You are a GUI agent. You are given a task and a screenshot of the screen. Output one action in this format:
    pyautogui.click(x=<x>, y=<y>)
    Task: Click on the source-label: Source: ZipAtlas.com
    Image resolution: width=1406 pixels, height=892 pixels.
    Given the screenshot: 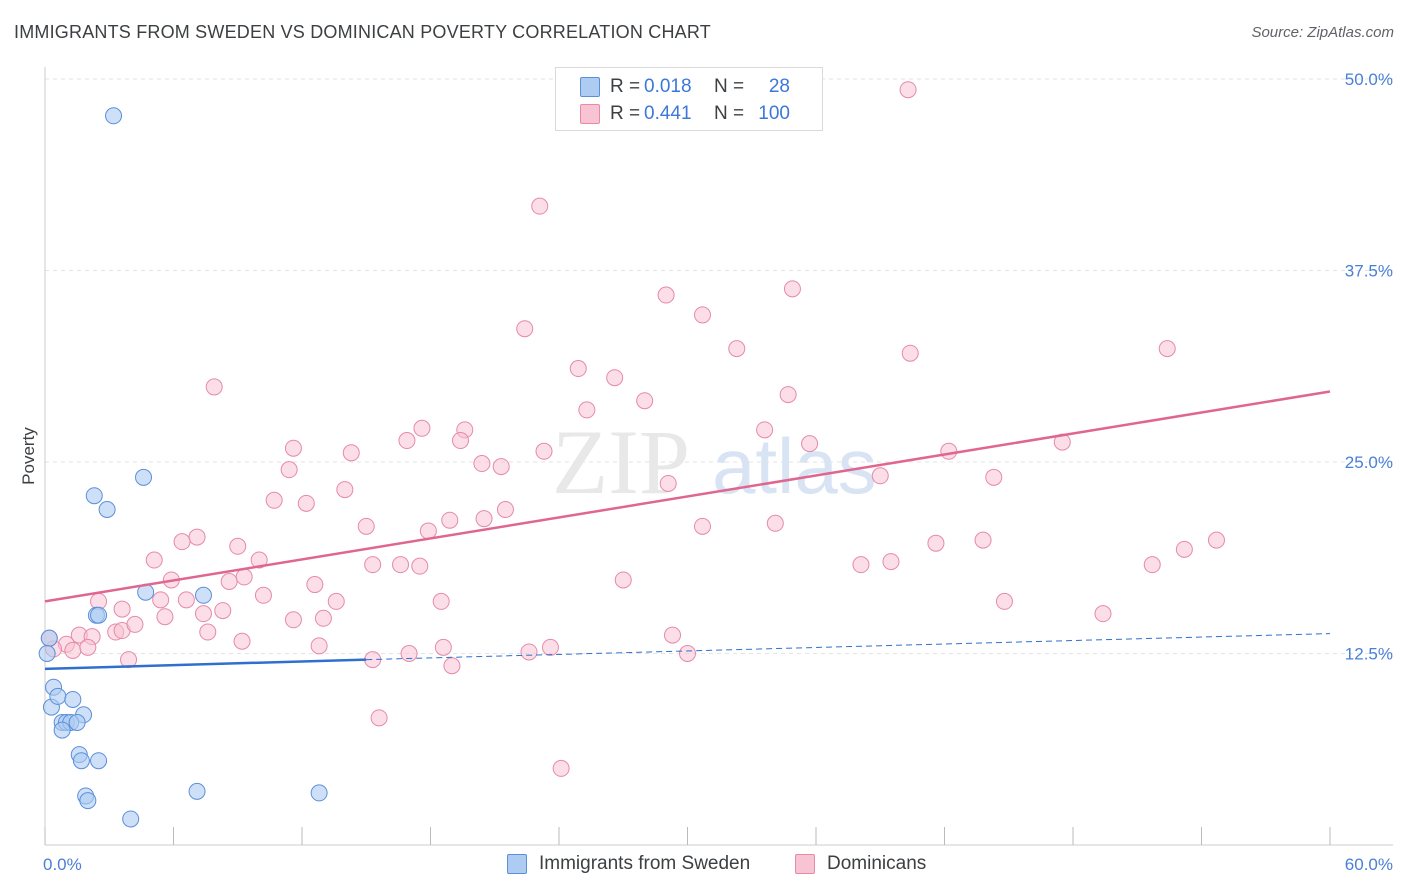 What is the action you would take?
    pyautogui.click(x=1322, y=32)
    